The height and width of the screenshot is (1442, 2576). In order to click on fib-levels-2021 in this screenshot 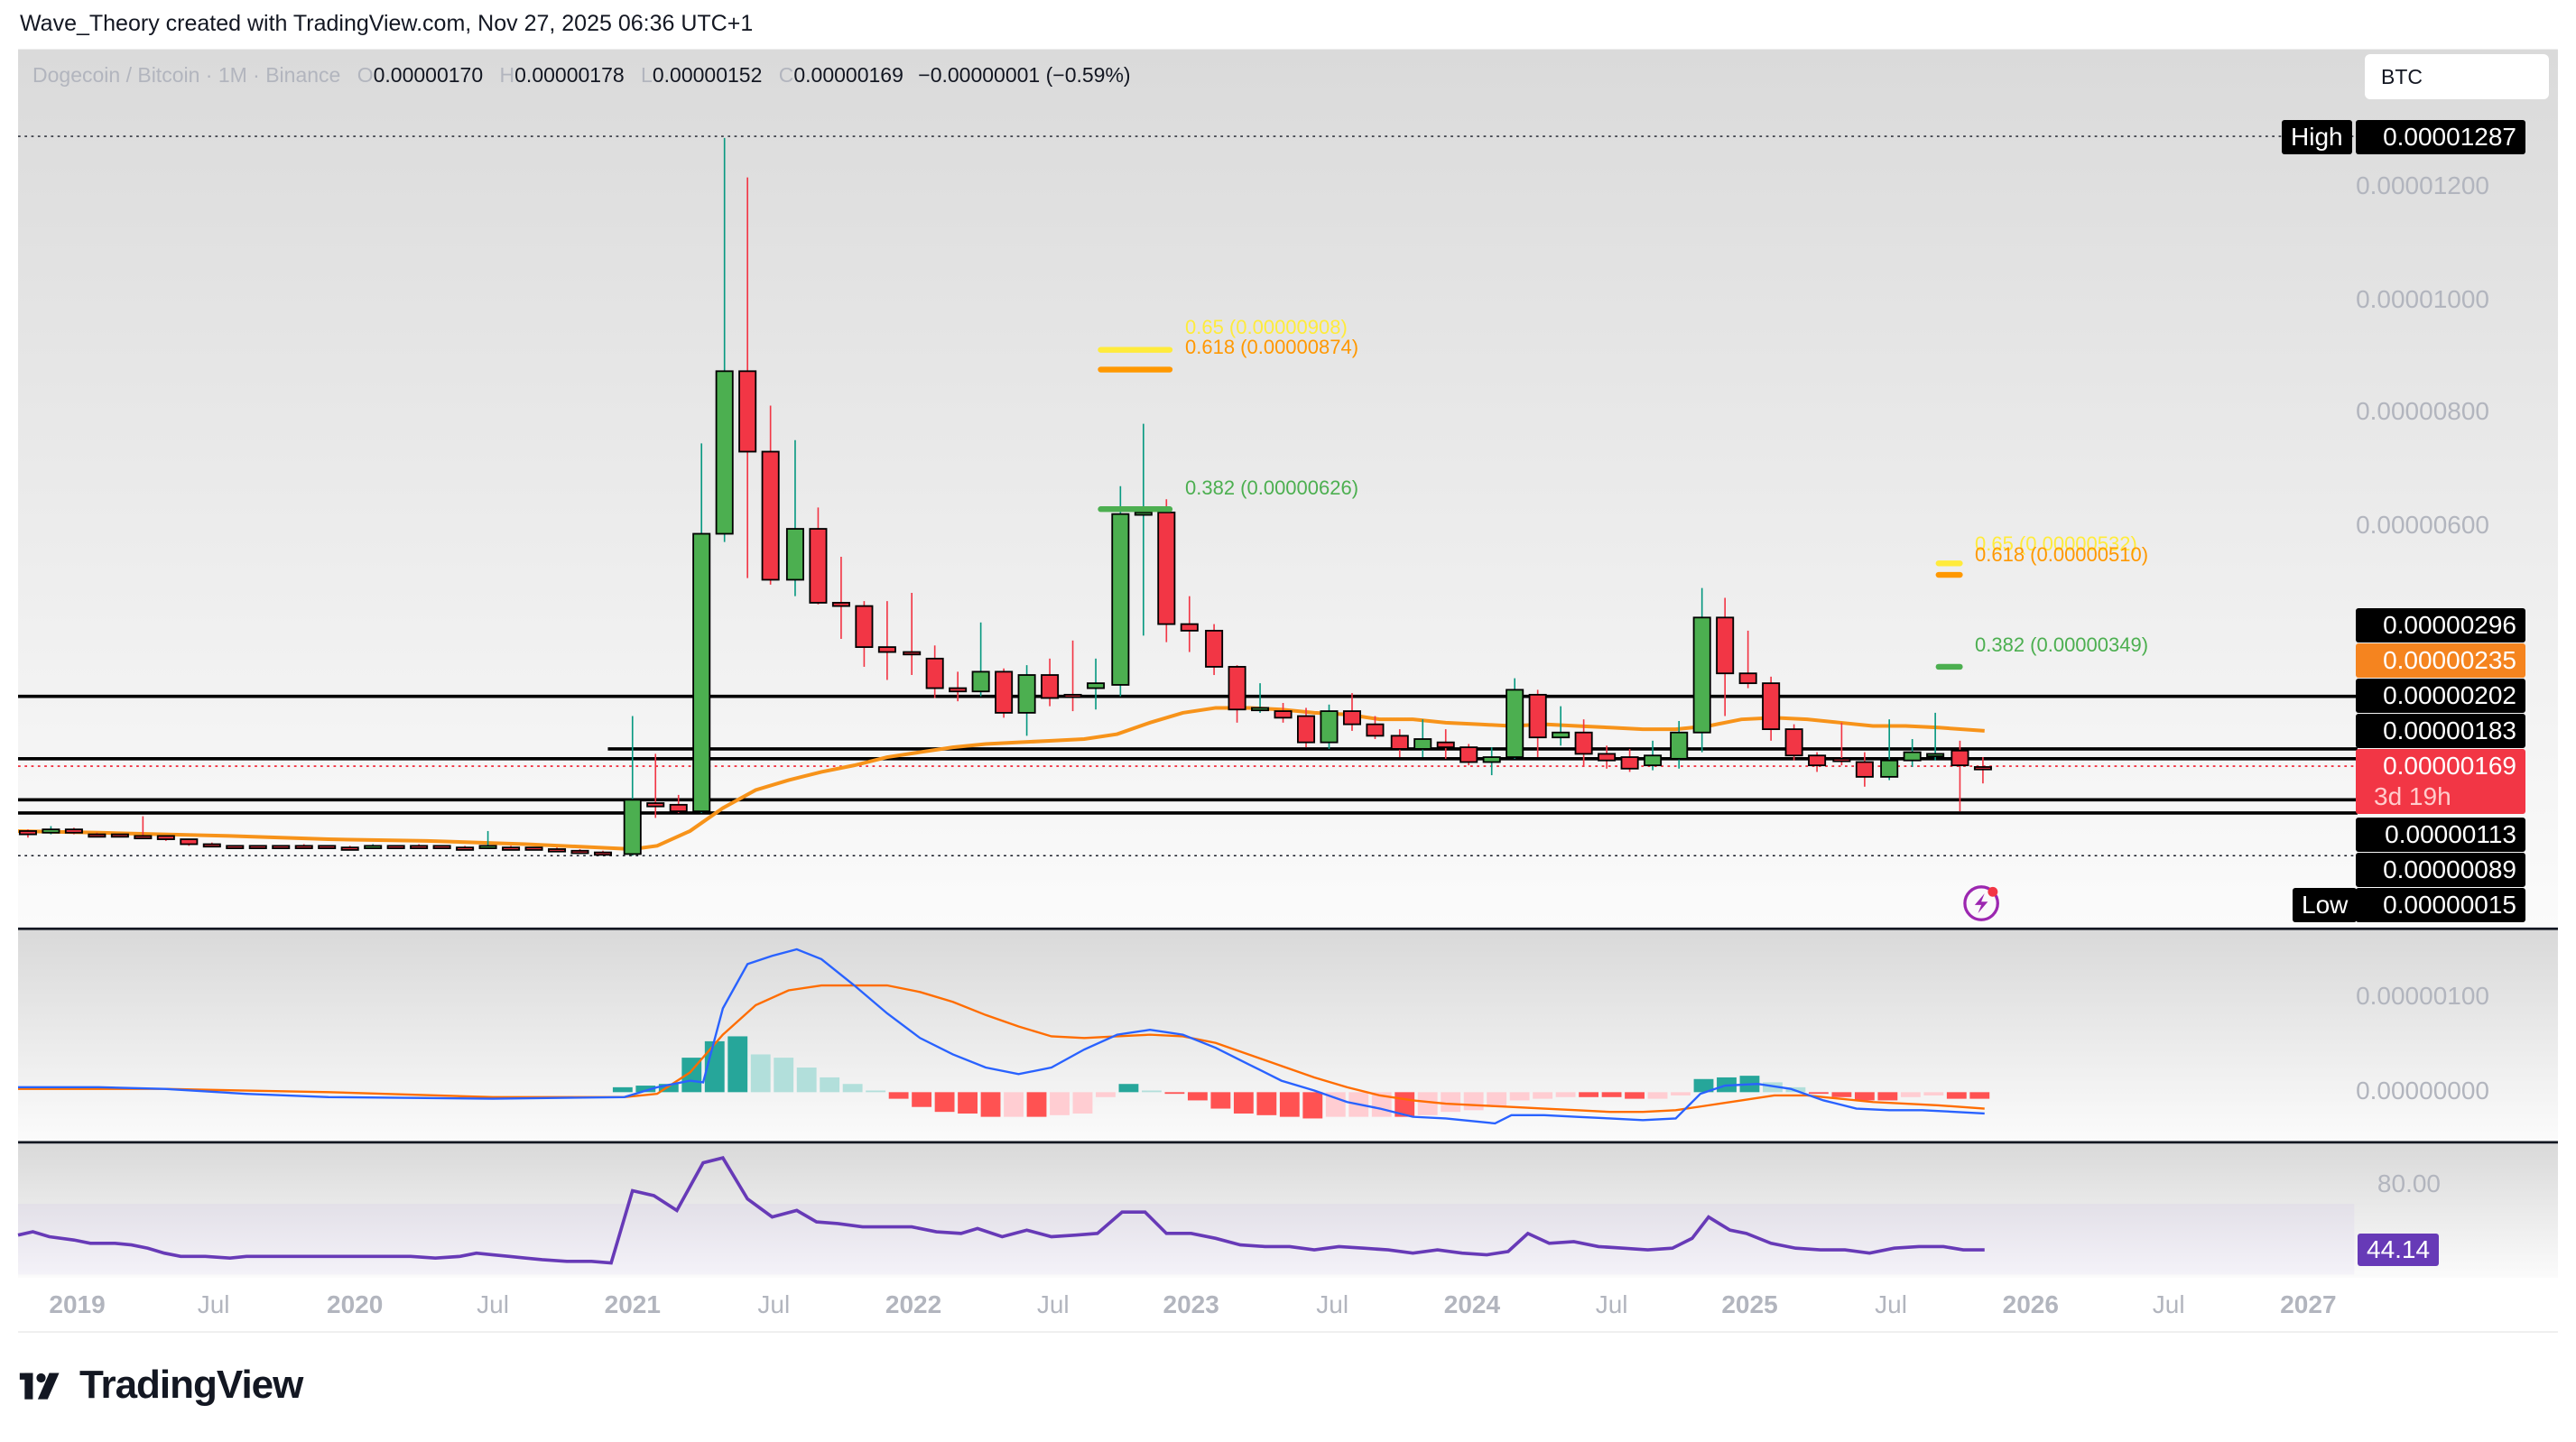, I will do `click(1135, 430)`.